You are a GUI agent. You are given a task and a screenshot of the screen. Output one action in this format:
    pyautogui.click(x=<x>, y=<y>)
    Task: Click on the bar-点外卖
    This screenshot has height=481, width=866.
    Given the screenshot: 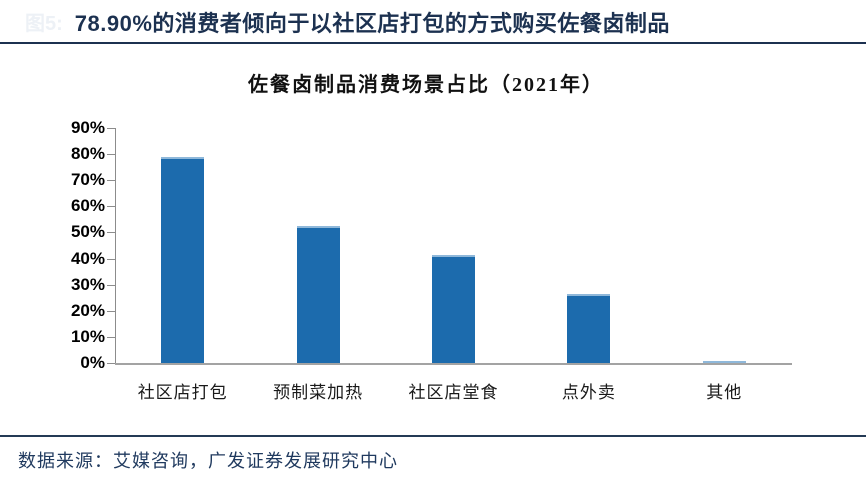 What is the action you would take?
    pyautogui.click(x=589, y=328)
    